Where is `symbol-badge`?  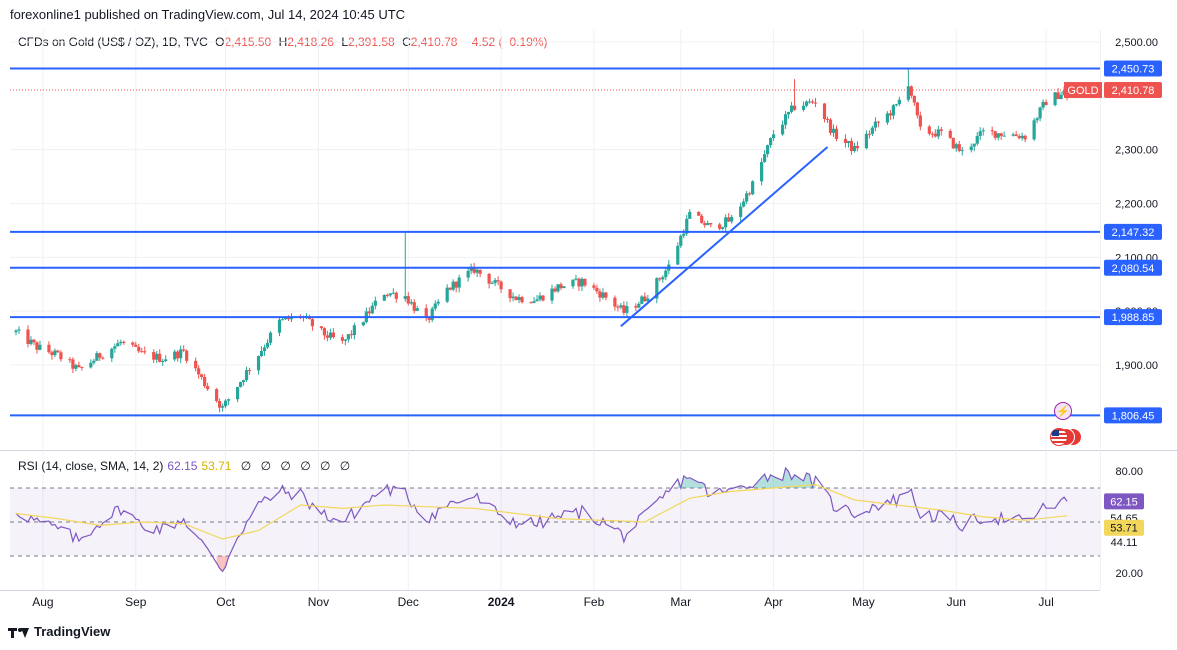
symbol-badge is located at coordinates (1083, 90).